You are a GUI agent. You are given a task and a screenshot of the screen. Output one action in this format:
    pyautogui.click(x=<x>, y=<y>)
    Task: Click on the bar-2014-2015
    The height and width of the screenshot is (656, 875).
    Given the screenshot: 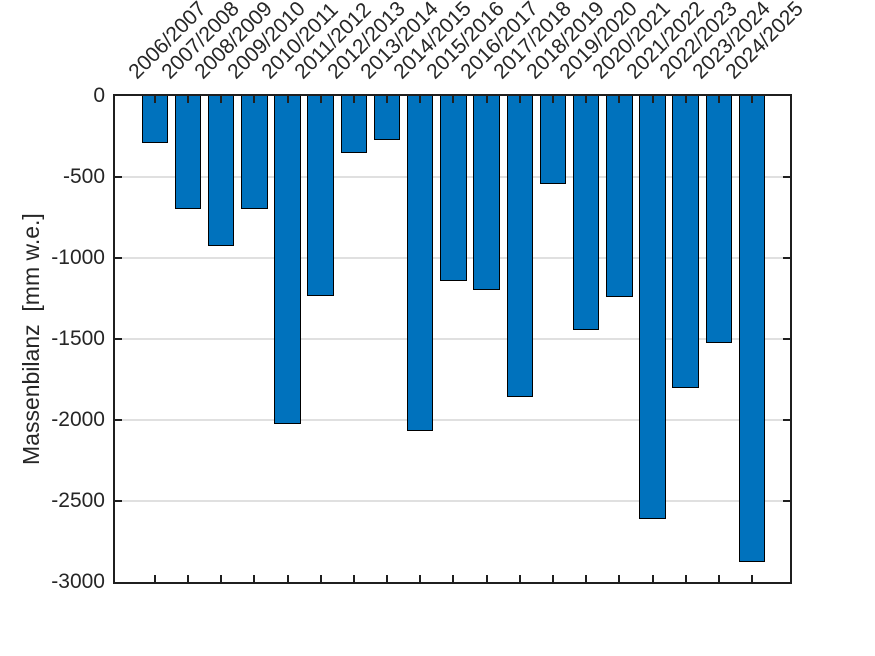 What is the action you would take?
    pyautogui.click(x=420, y=264)
    